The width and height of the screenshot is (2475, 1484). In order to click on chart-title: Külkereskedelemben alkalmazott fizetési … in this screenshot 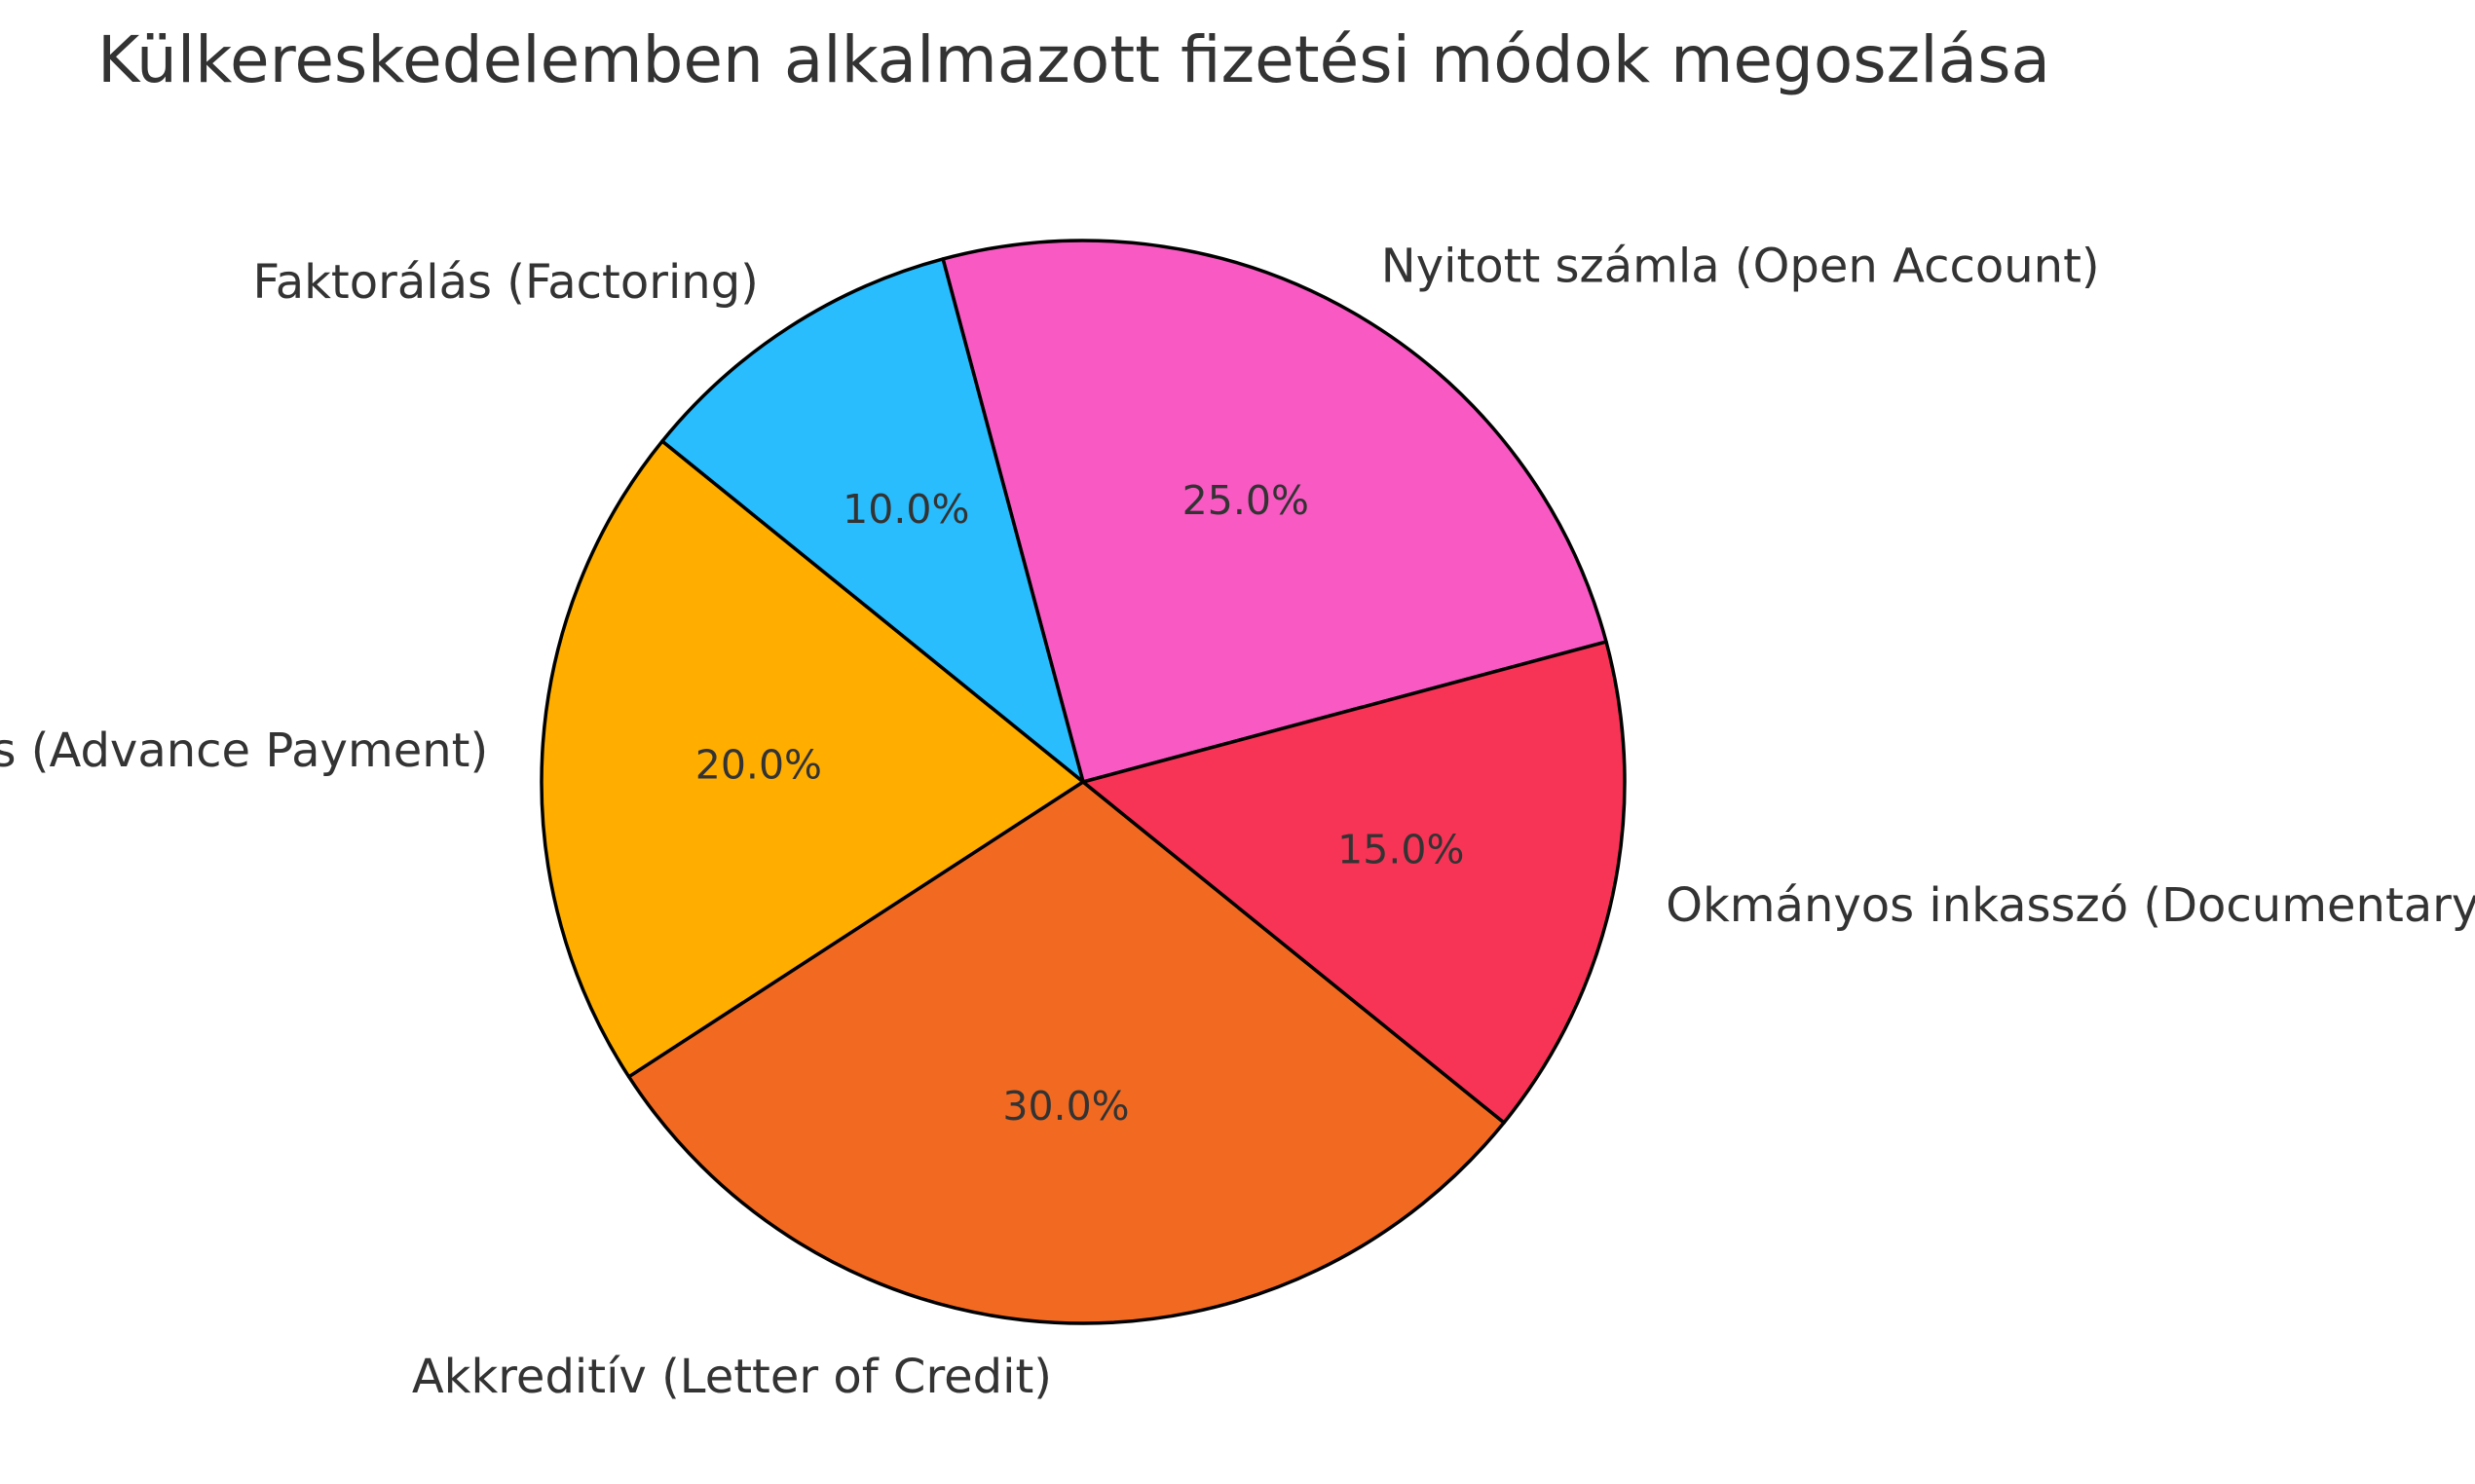, I will do `click(1073, 59)`.